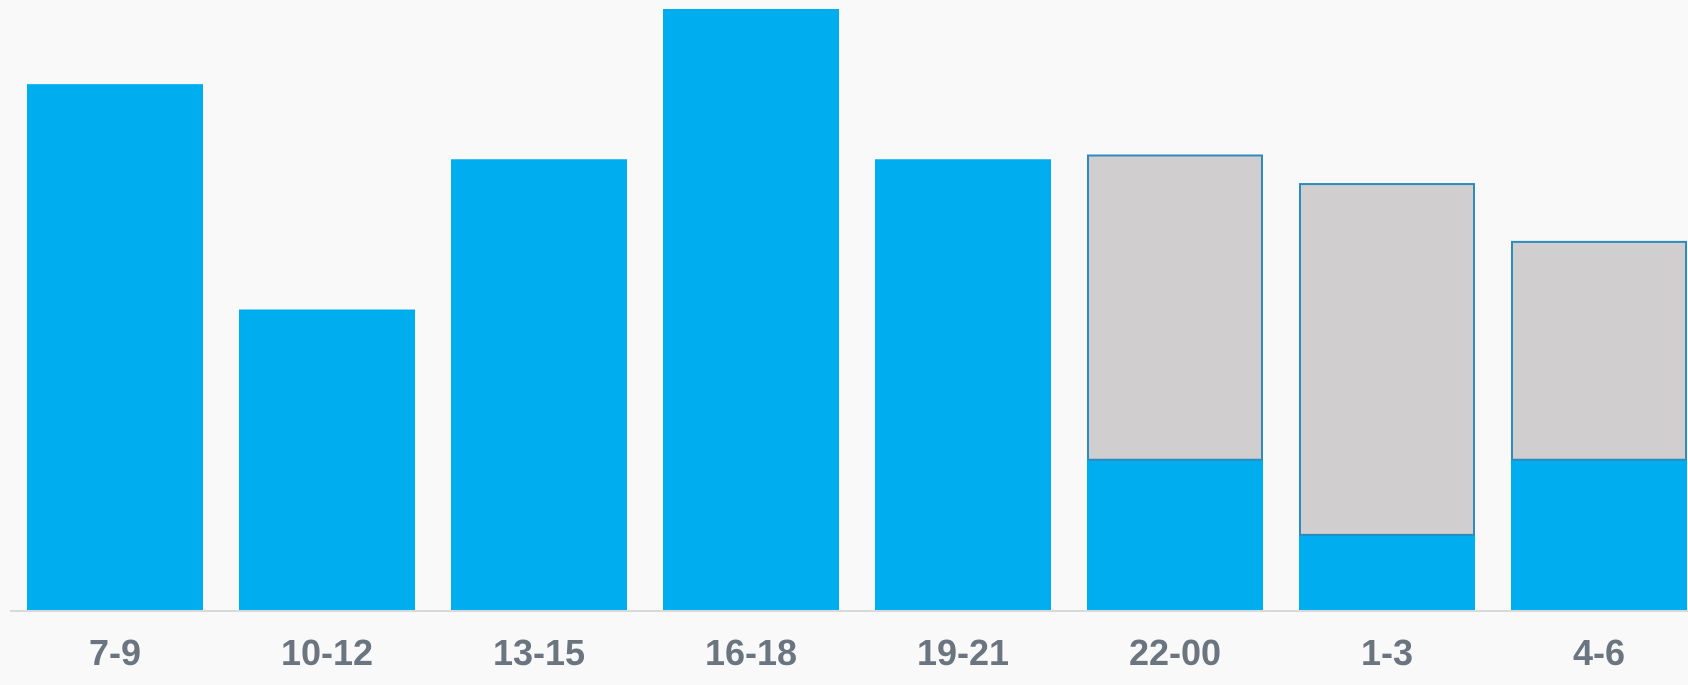 The image size is (1688, 685). What do you see at coordinates (1175, 652) in the screenshot?
I see `x-tick-label-22-00: 22-00` at bounding box center [1175, 652].